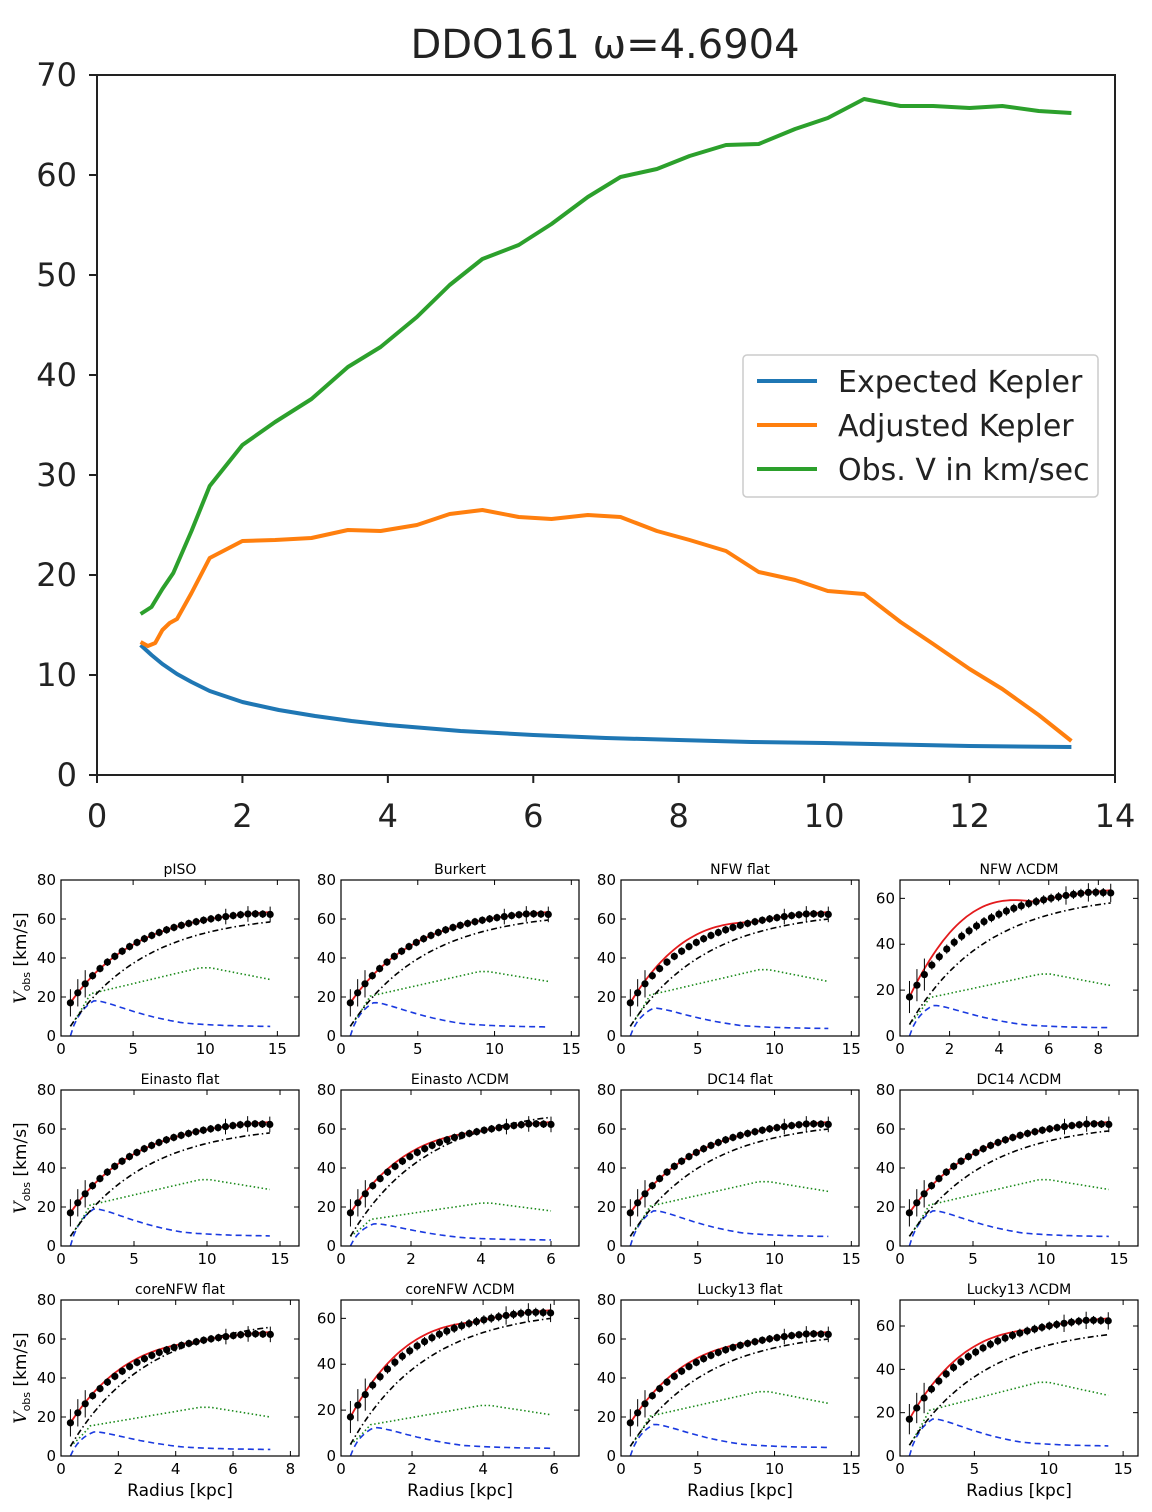 The height and width of the screenshot is (1512, 1152). I want to click on x-tick-label: 4, so click(483, 1469).